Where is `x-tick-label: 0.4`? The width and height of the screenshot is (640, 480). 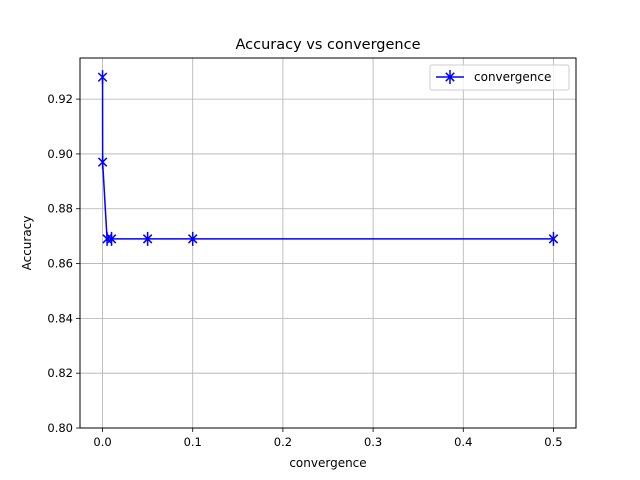 x-tick-label: 0.4 is located at coordinates (463, 442).